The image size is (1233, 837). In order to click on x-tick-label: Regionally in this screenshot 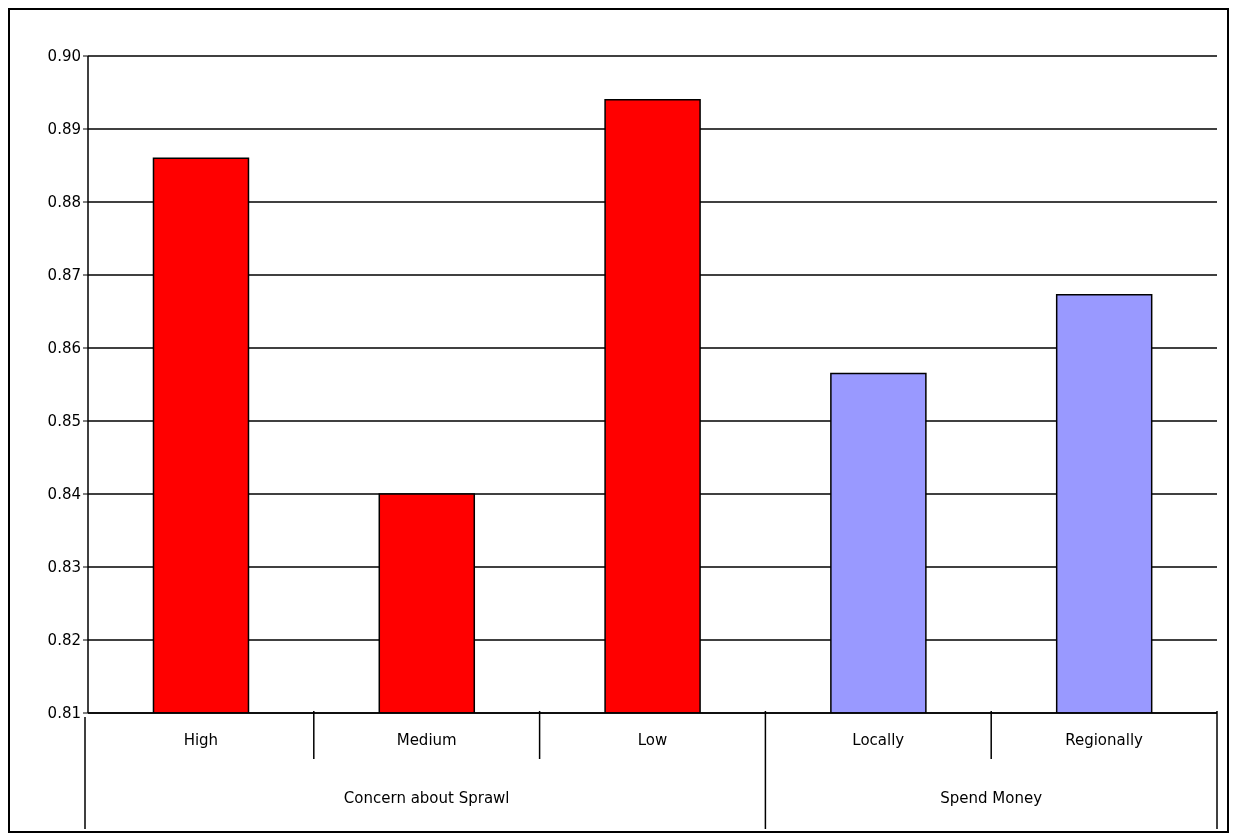, I will do `click(1104, 740)`.